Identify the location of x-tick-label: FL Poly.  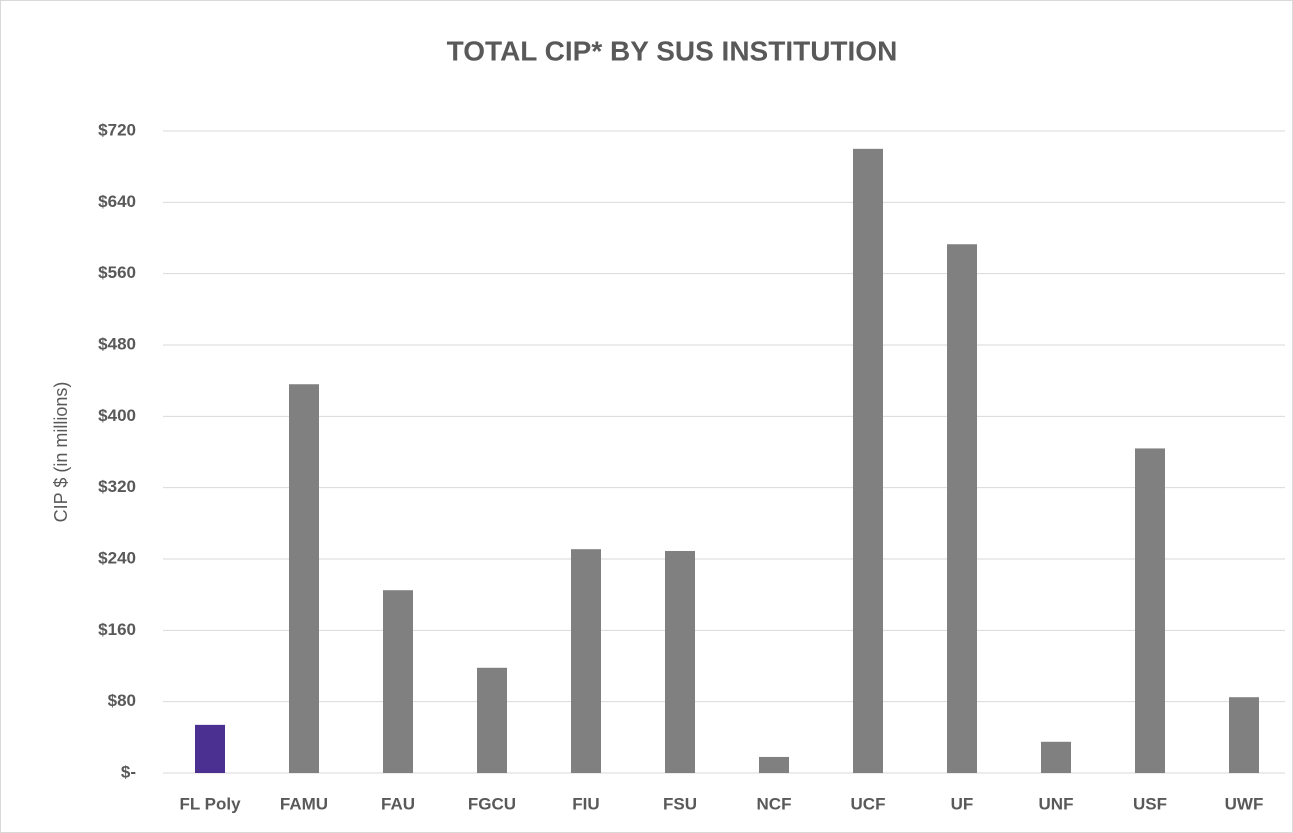
(210, 803).